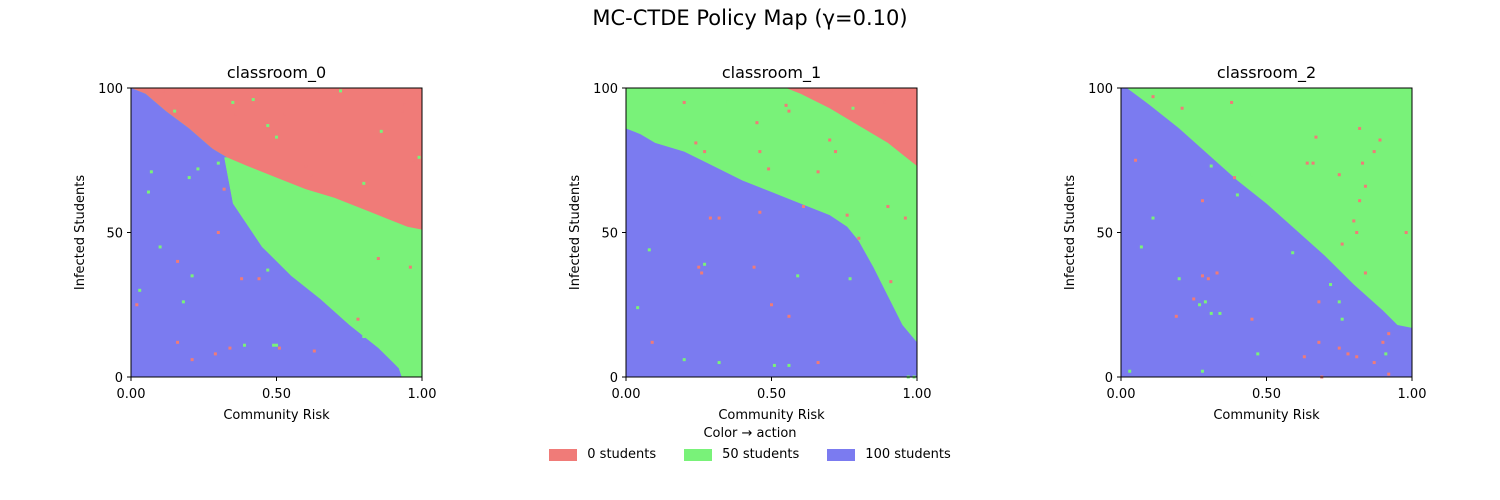 Image resolution: width=1500 pixels, height=500 pixels. What do you see at coordinates (110, 89) in the screenshot?
I see `y-tick-label: 100` at bounding box center [110, 89].